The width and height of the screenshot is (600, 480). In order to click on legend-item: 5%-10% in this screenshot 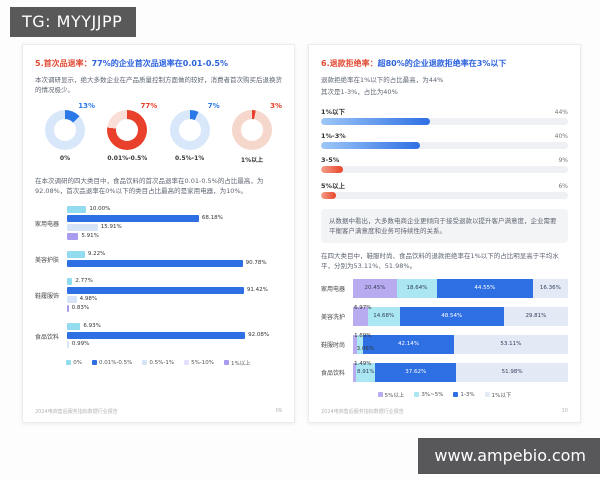, I will do `click(199, 363)`.